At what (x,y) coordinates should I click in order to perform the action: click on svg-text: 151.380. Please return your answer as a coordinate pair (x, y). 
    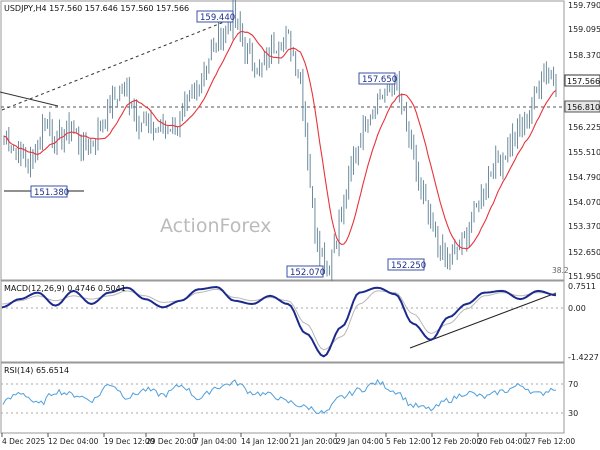
    Looking at the image, I should click on (51, 193).